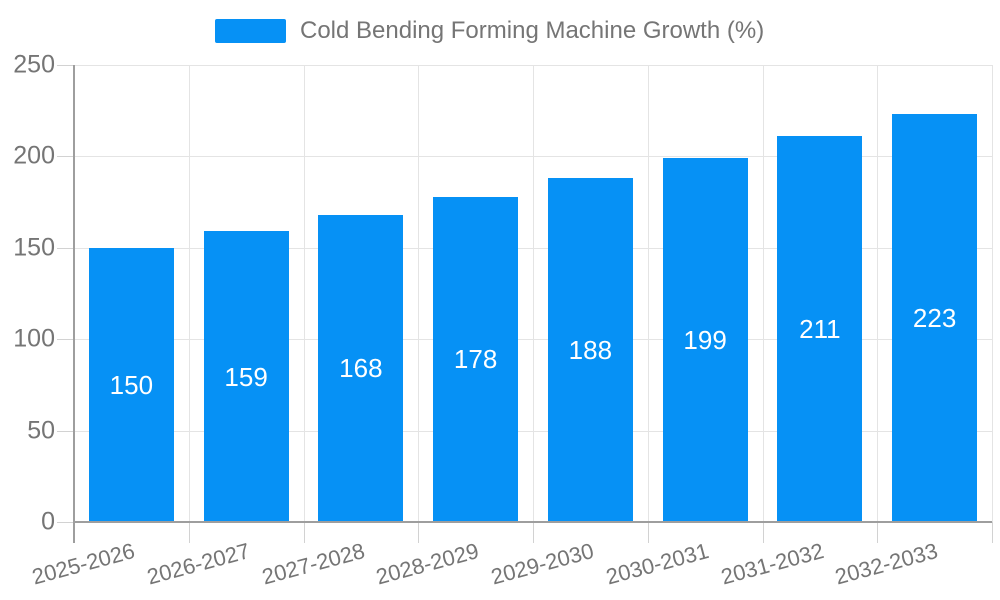 The image size is (1000, 600). Describe the element at coordinates (41, 430) in the screenshot. I see `y-axis-tick-label: 50` at that location.